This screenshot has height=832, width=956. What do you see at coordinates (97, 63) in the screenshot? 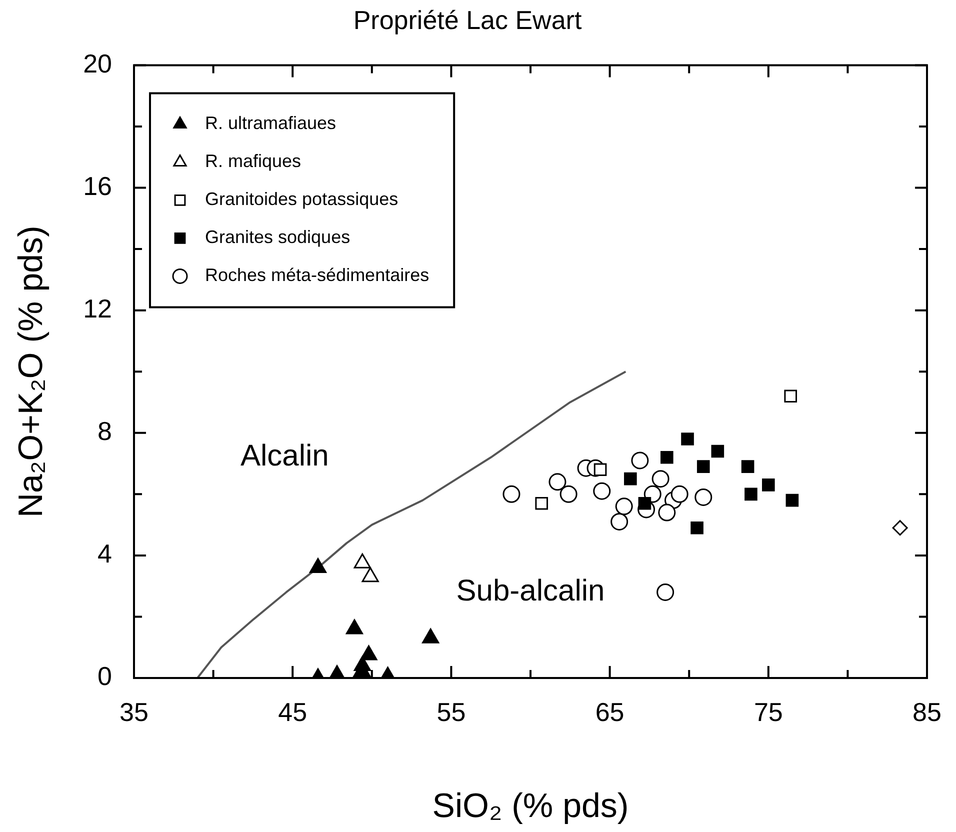
I see `y-tick-label: 20` at bounding box center [97, 63].